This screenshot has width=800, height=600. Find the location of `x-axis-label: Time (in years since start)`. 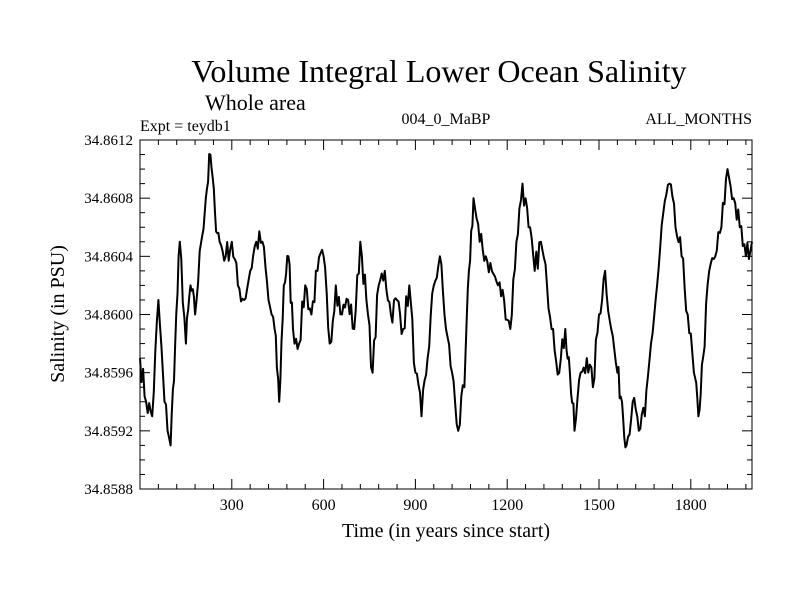

x-axis-label: Time (in years since start) is located at coordinates (446, 531).